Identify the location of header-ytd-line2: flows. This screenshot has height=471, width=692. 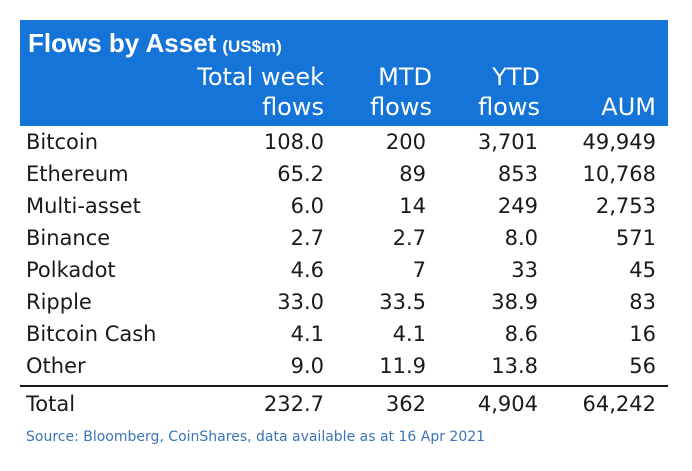
(509, 107).